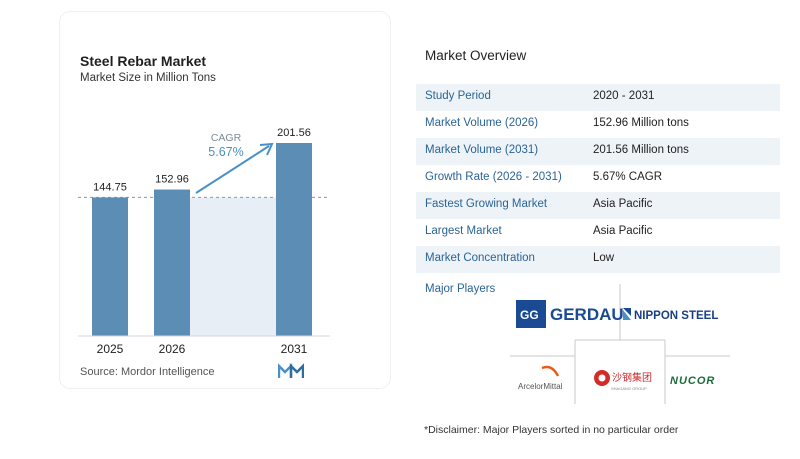 This screenshot has height=459, width=800. Describe the element at coordinates (232, 169) in the screenshot. I see `cagr-arrow` at that location.